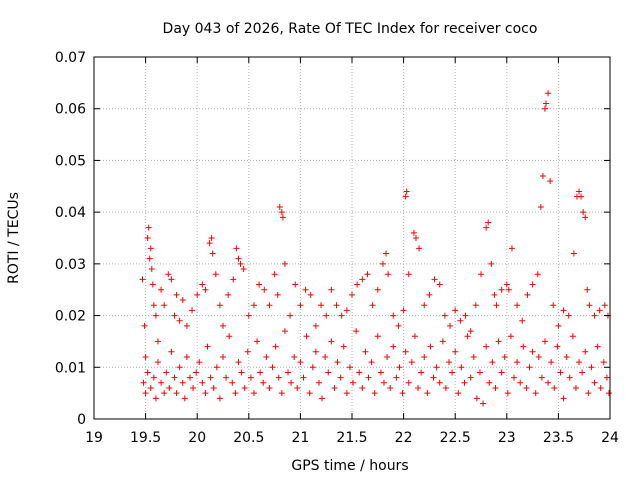 Image resolution: width=640 pixels, height=480 pixels. Describe the element at coordinates (197, 438) in the screenshot. I see `x-tick-label: 20` at that location.